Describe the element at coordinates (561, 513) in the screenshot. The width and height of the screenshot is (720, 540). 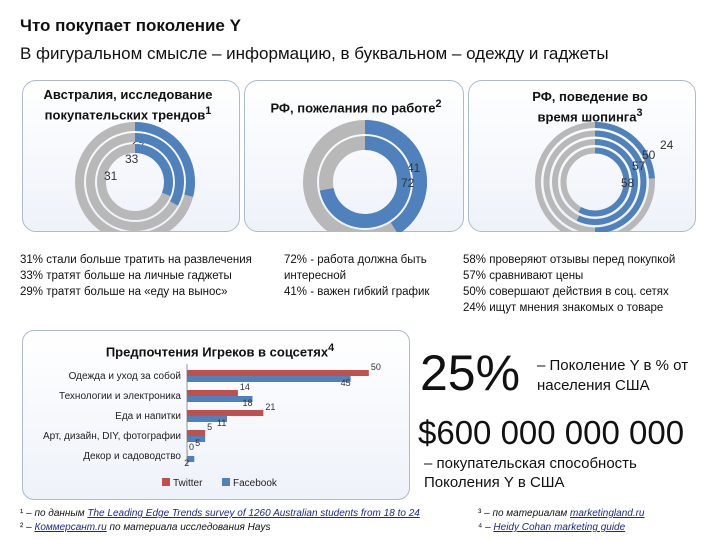
I see `footnote-3: ³ – по материалам marketingland.ru` at that location.